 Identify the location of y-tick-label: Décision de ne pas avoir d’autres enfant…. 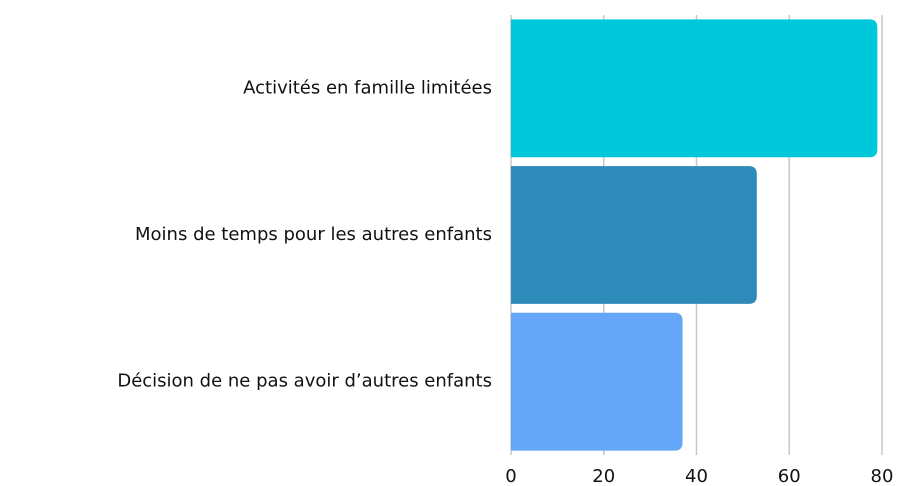
(304, 381).